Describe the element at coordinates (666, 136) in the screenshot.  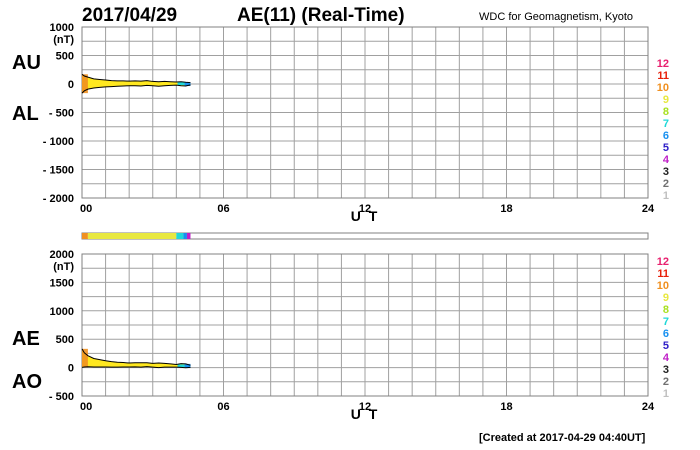
I see `au-al-legend-level-6: 6` at that location.